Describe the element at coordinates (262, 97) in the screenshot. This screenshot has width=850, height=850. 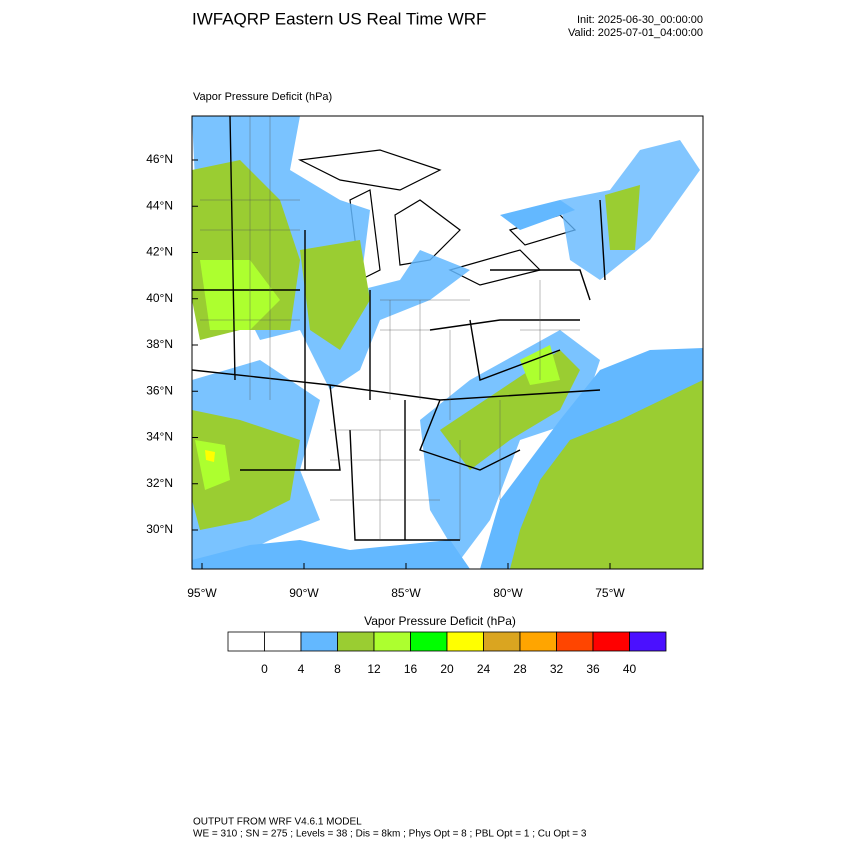
I see `map-subtitle: Vapor Pressure Deficit (hPa)` at that location.